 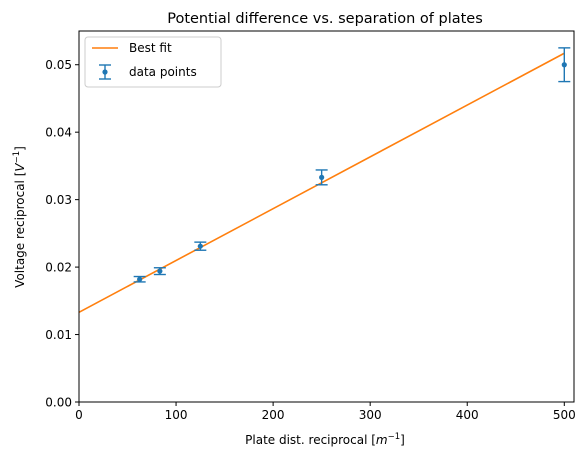 I want to click on y-tick-label: 0.01, so click(x=58, y=335).